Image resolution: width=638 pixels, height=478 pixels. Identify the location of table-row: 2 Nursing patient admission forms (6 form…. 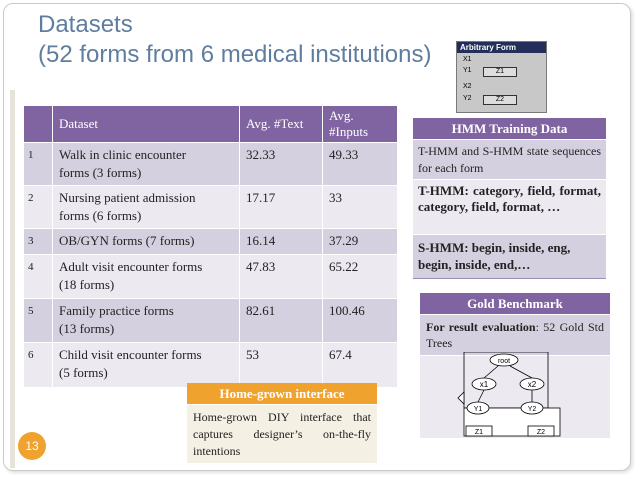
(211, 207).